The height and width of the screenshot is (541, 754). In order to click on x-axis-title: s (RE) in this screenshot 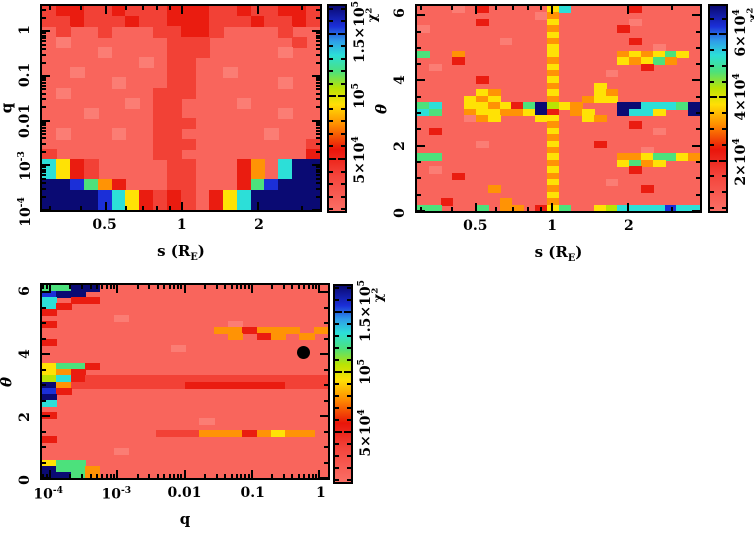, I will do `click(558, 253)`.